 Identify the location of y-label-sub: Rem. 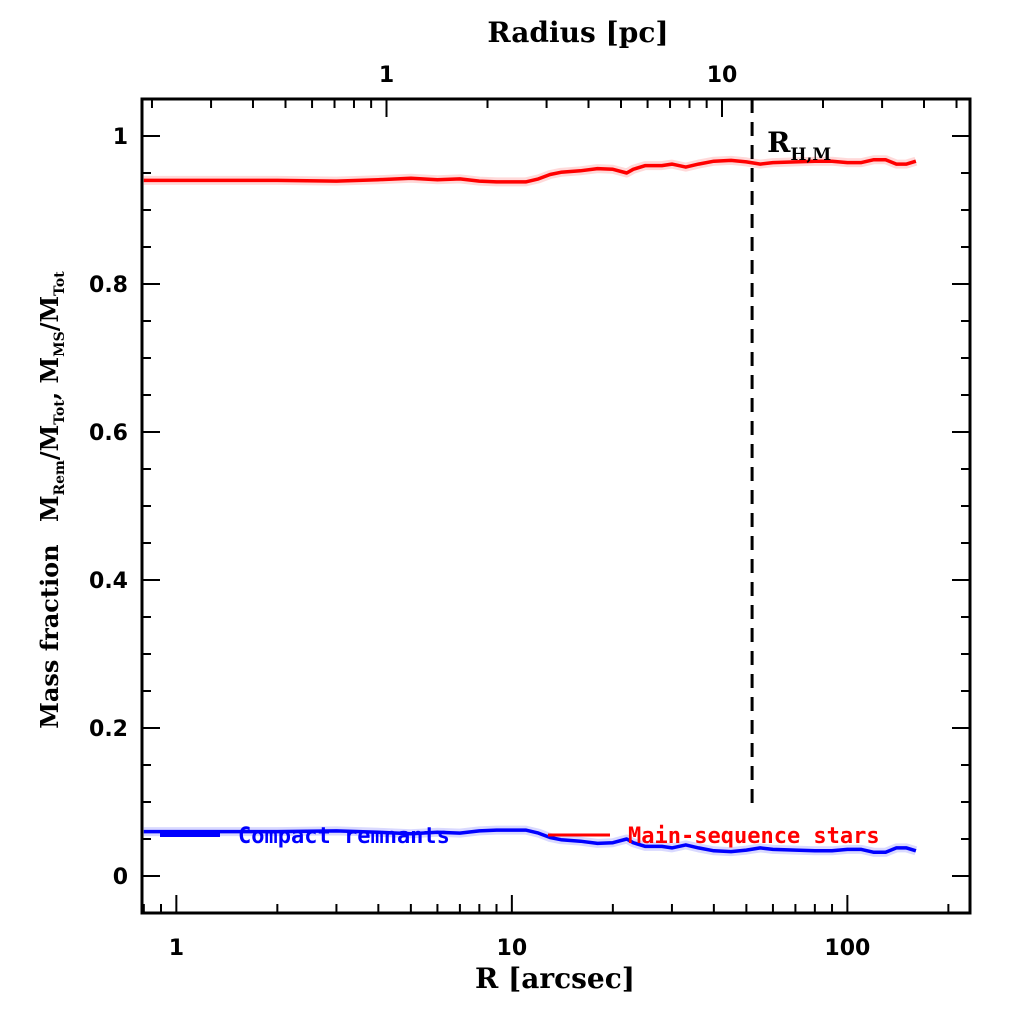
(60, 478).